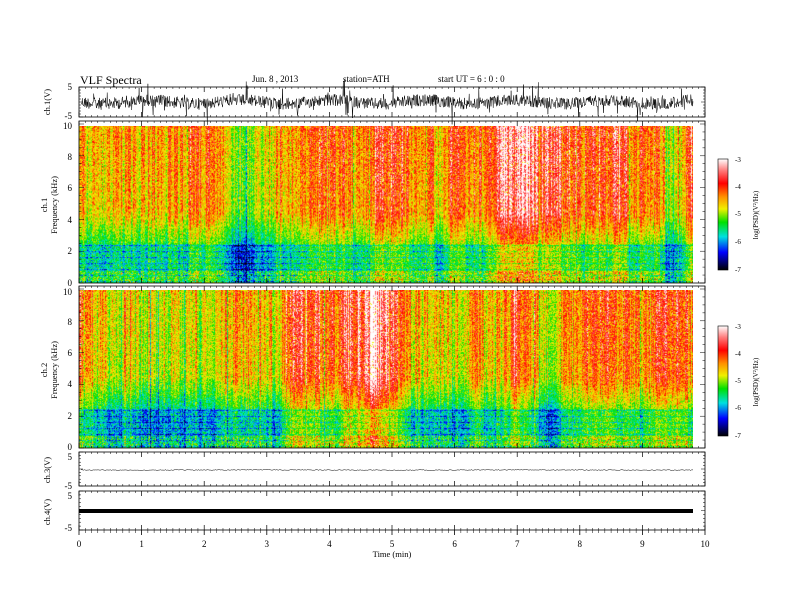 The image size is (792, 612). Describe the element at coordinates (642, 544) in the screenshot. I see `x-tick-label: 9` at that location.